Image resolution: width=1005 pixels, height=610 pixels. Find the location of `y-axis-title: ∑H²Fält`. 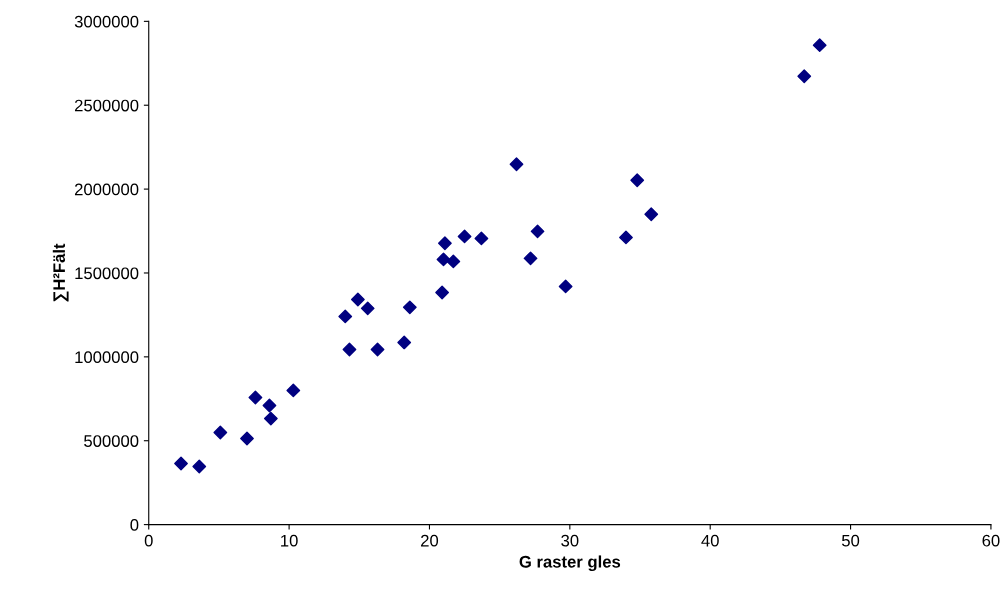

y-axis-title: ∑H²Fält is located at coordinates (60, 272).